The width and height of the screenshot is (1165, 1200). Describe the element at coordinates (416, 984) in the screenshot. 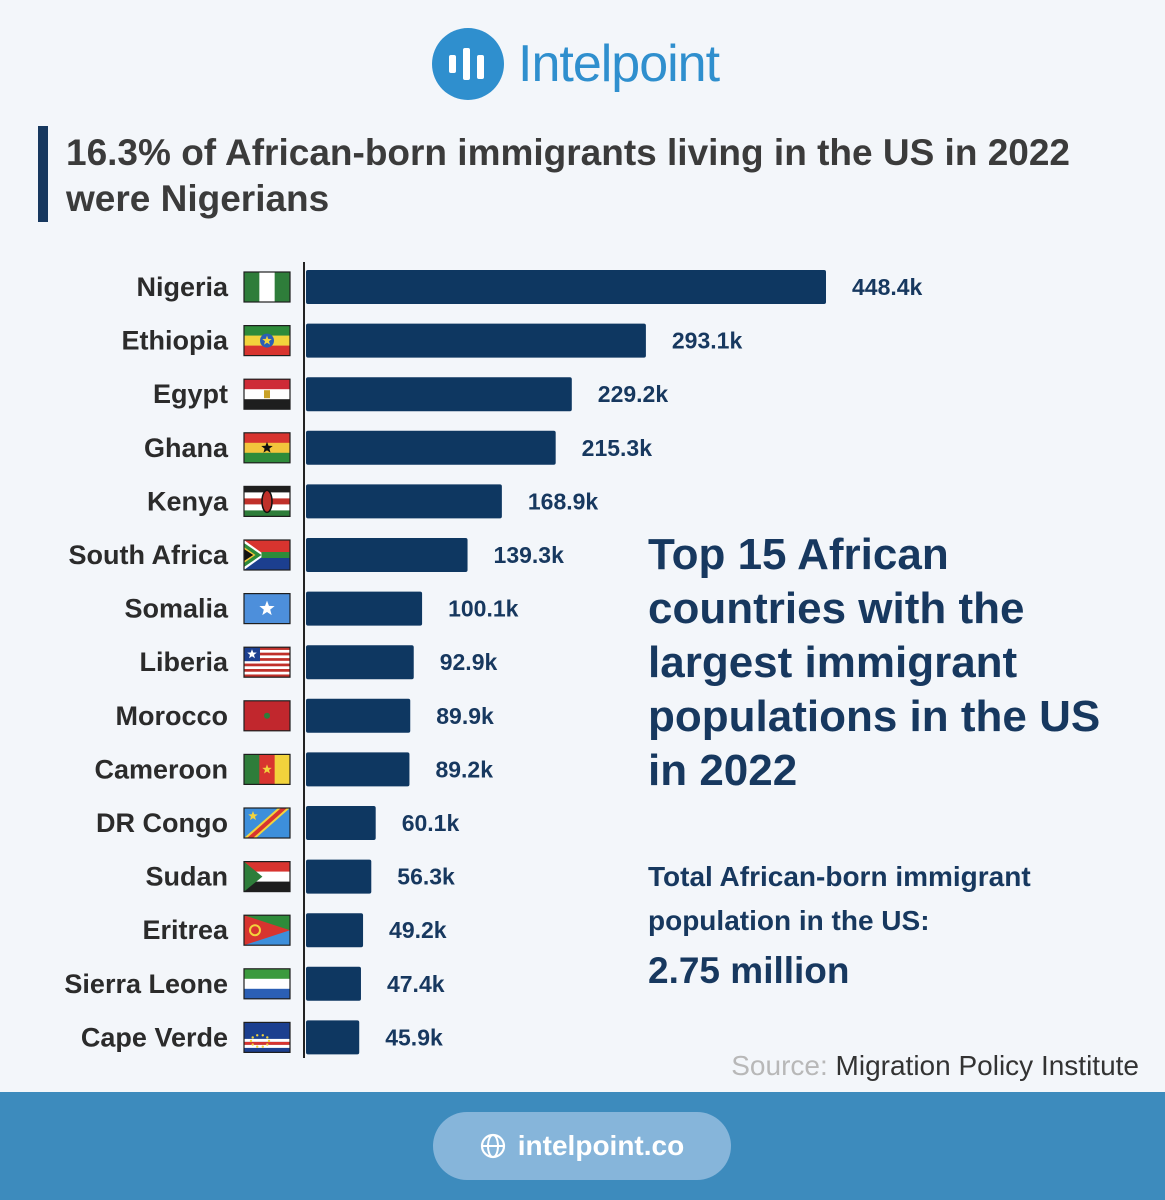

I see `data-label: 47.4k` at that location.